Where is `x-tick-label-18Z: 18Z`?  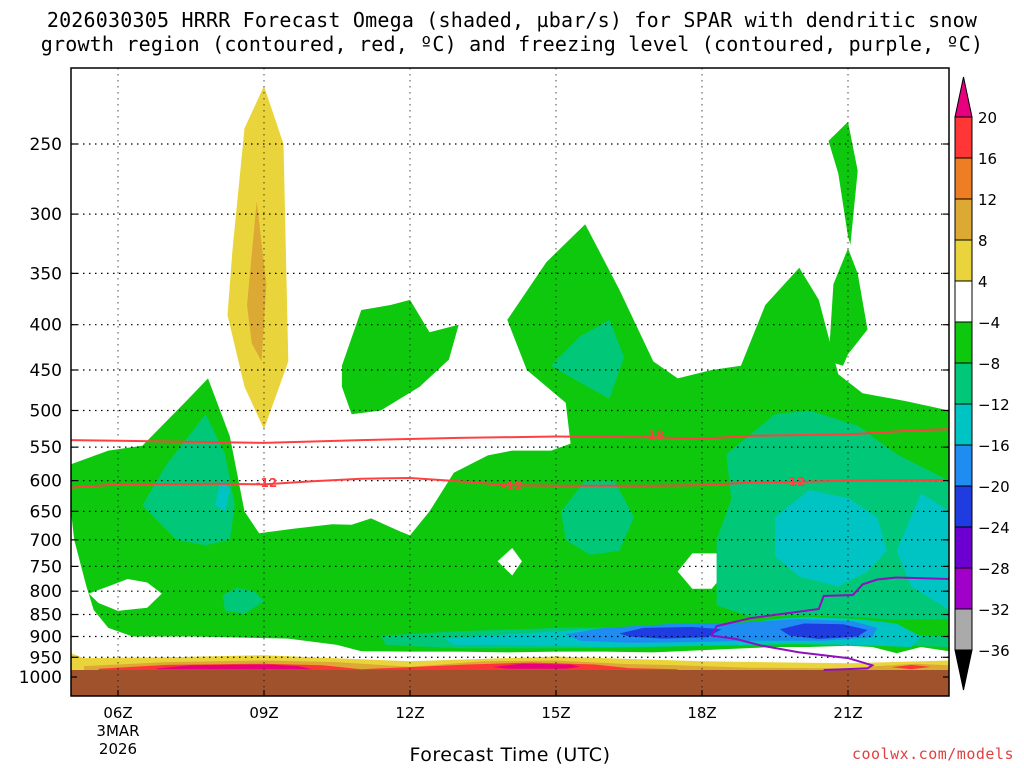
x-tick-label-18Z: 18Z is located at coordinates (701, 713).